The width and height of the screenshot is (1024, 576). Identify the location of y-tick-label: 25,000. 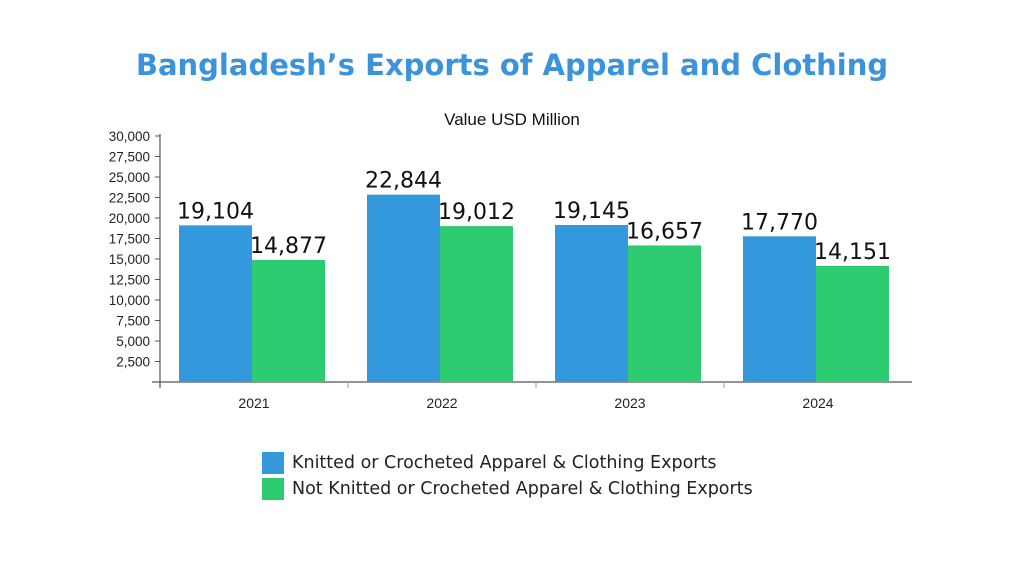
(129, 177).